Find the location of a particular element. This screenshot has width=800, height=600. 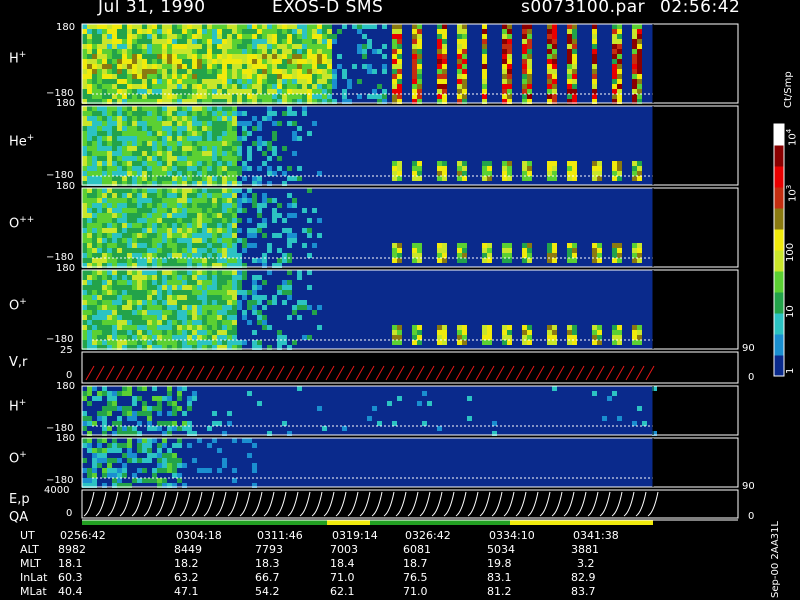

footer-row-label: ALT is located at coordinates (29, 549).